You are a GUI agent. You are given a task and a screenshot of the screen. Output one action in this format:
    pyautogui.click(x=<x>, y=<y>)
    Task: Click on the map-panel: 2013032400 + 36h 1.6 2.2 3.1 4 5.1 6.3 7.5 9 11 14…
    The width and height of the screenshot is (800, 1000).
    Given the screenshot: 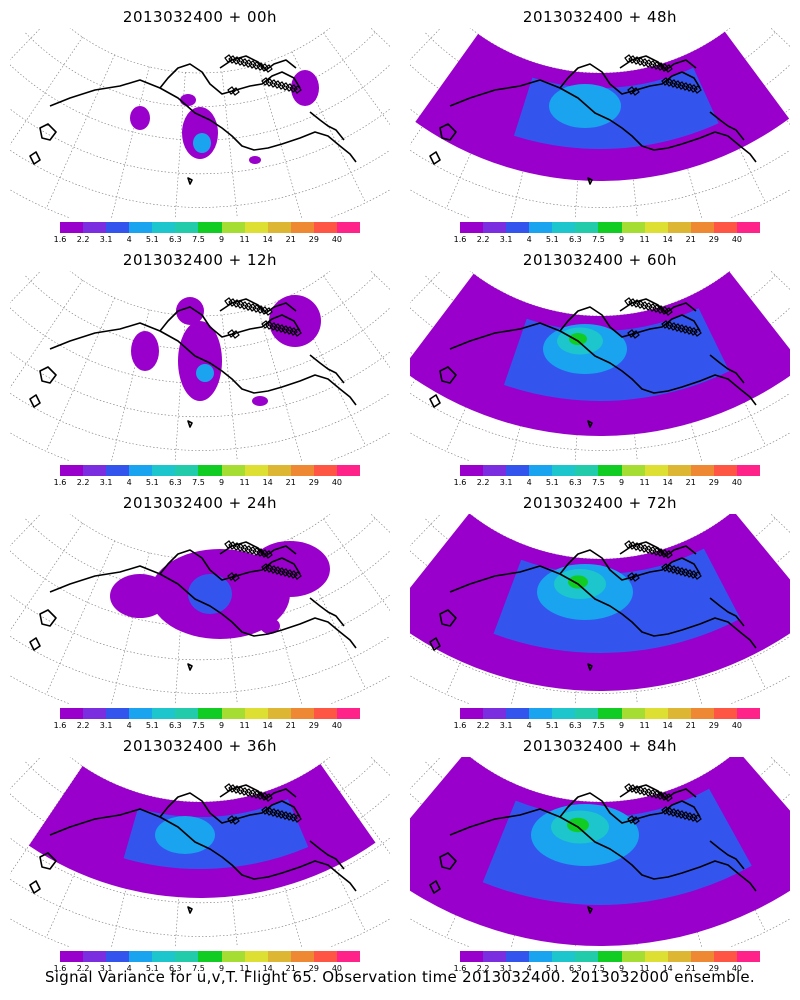 What is the action you would take?
    pyautogui.click(x=200, y=851)
    